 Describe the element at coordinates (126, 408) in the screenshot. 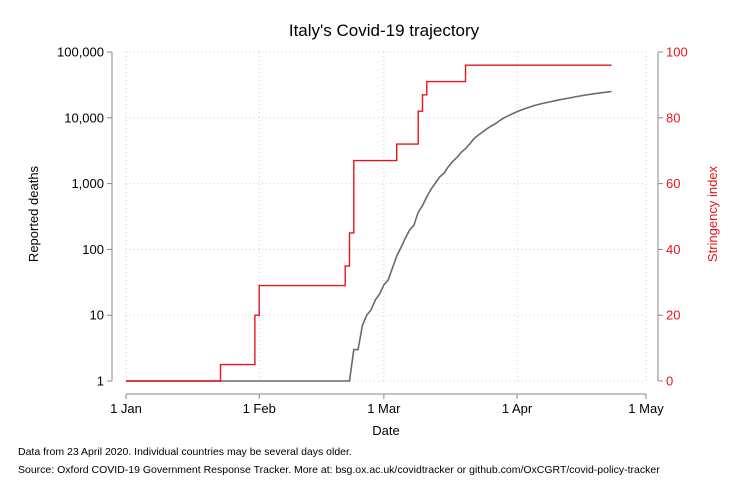

I see `x-tick-label: 1 Jan` at that location.